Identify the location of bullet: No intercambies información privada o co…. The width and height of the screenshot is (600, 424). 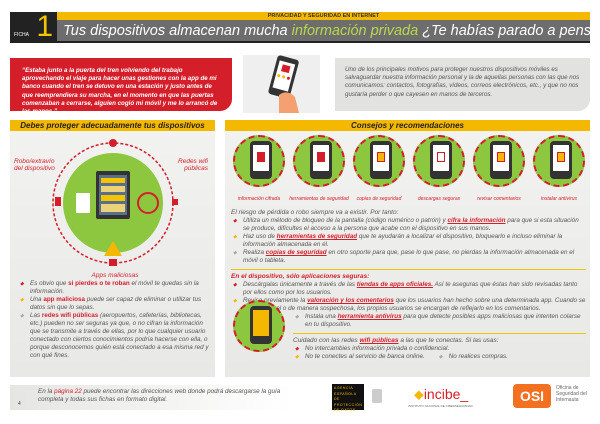
(439, 349).